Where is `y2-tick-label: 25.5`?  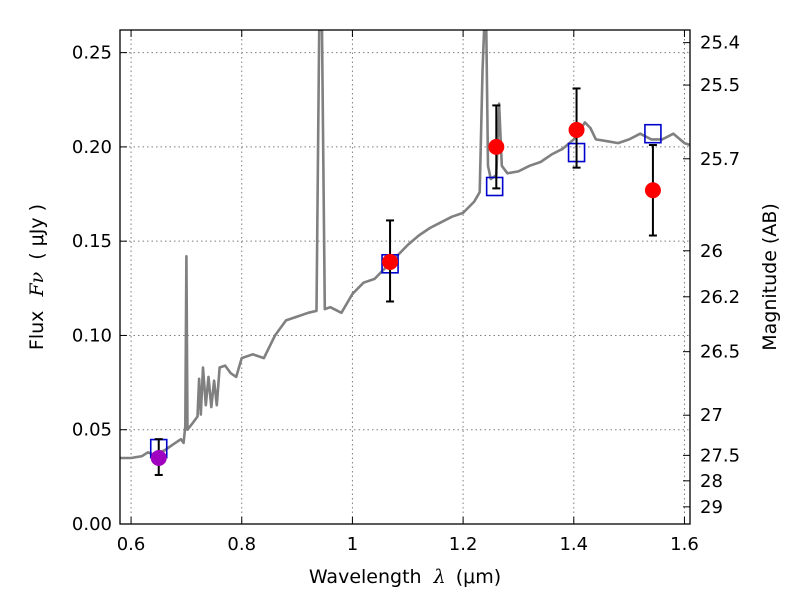
y2-tick-label: 25.5 is located at coordinates (720, 85).